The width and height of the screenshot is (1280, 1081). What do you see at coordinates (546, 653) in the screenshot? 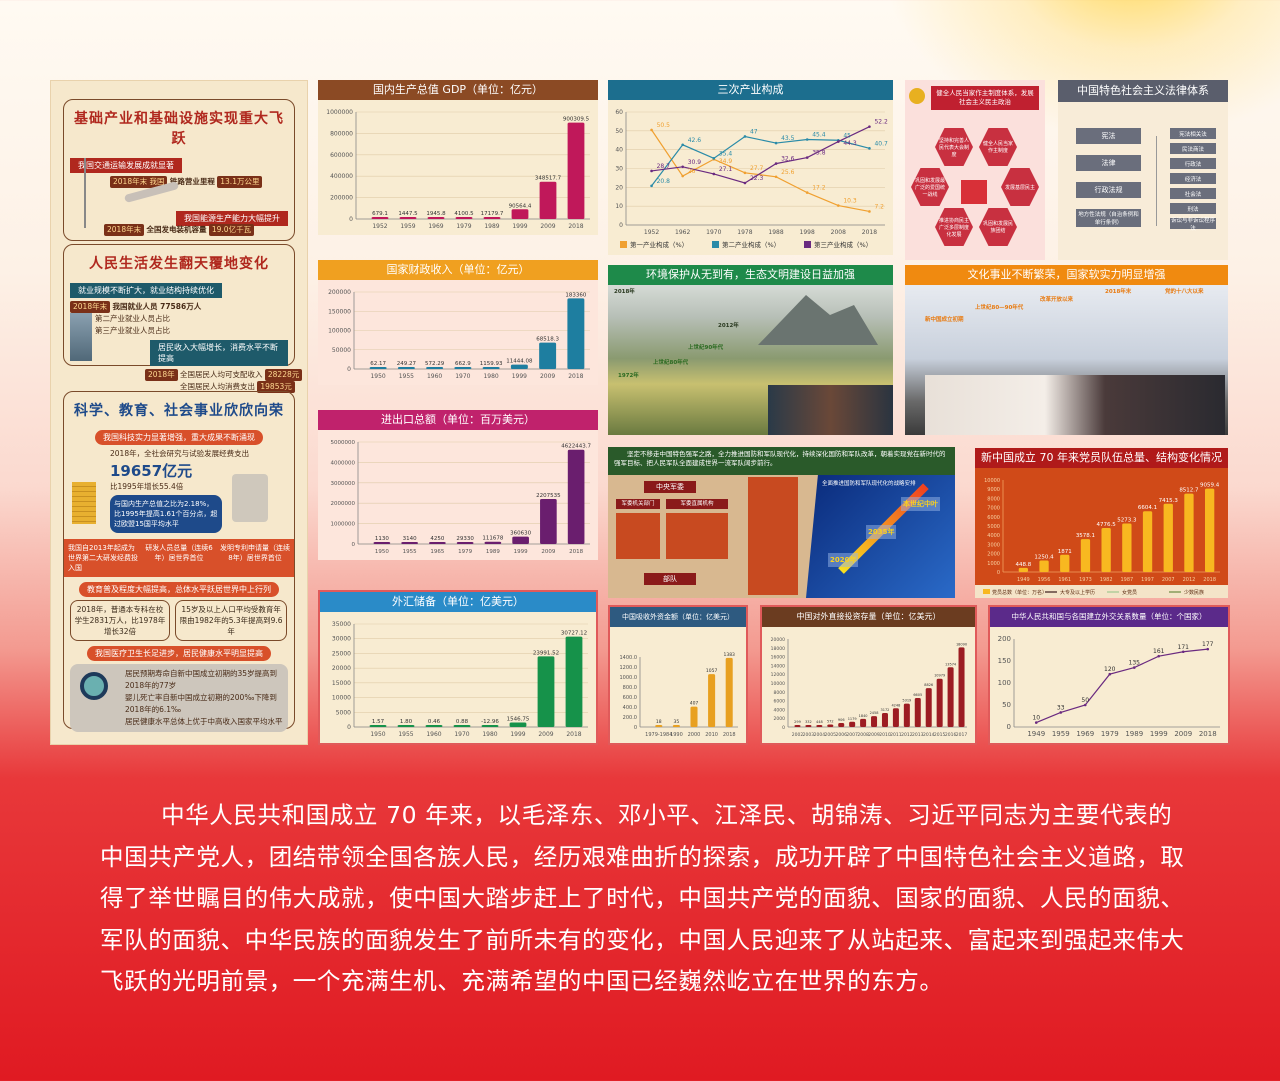
I see `data-label: 23991.52` at bounding box center [546, 653].